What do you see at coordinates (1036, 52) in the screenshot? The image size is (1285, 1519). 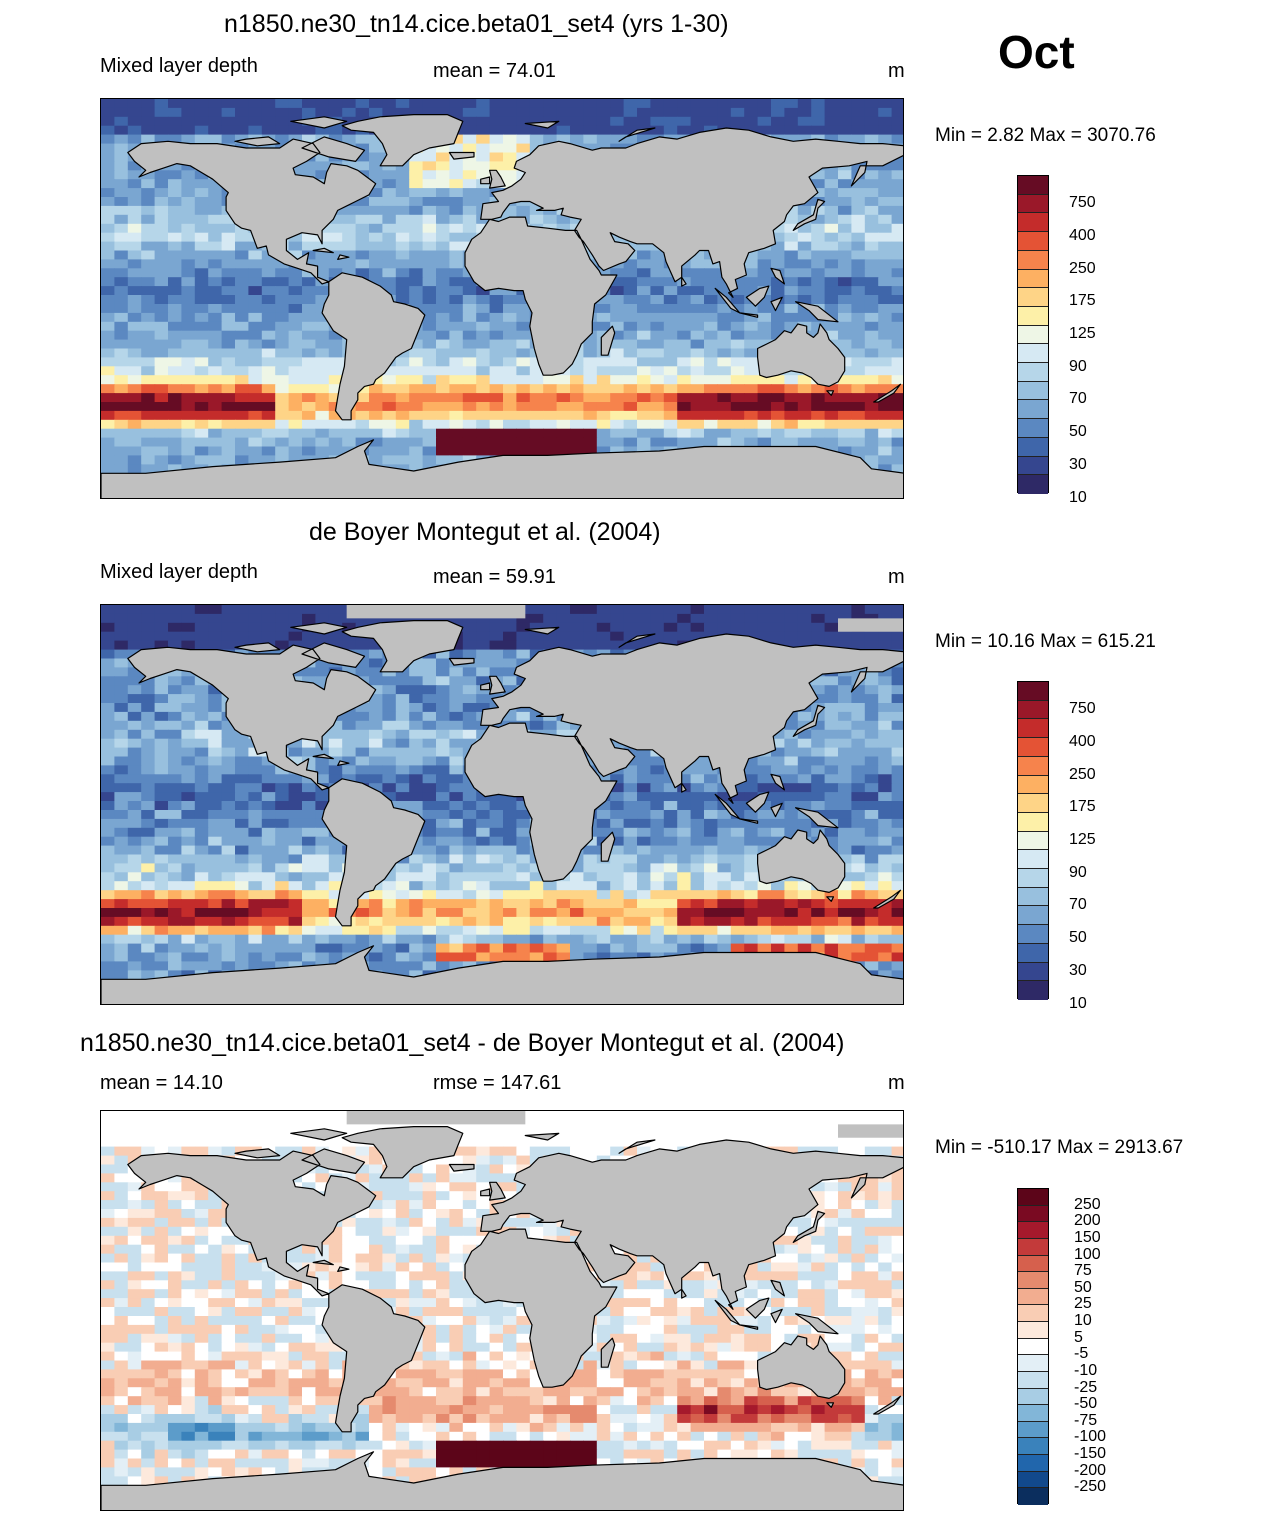 I see `month-label: Oct` at bounding box center [1036, 52].